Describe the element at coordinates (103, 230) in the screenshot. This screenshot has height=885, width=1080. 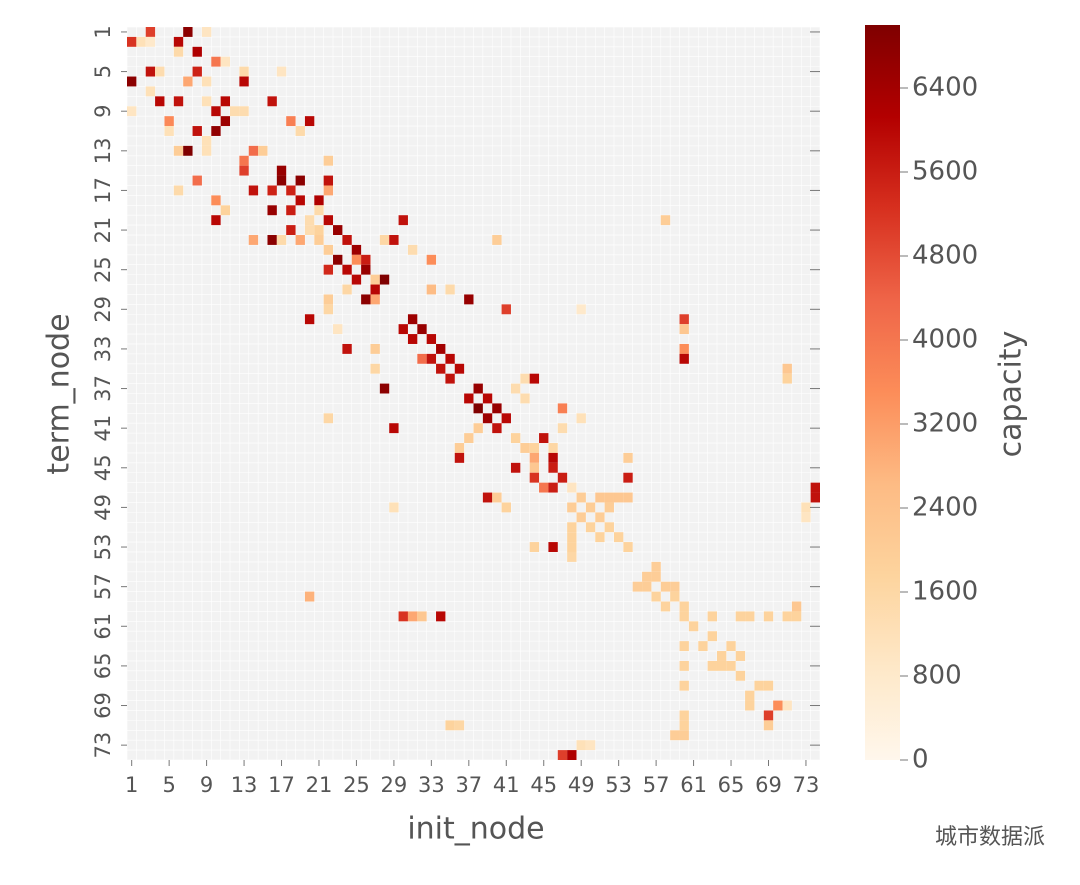
I see `y-tick-label: 21` at that location.